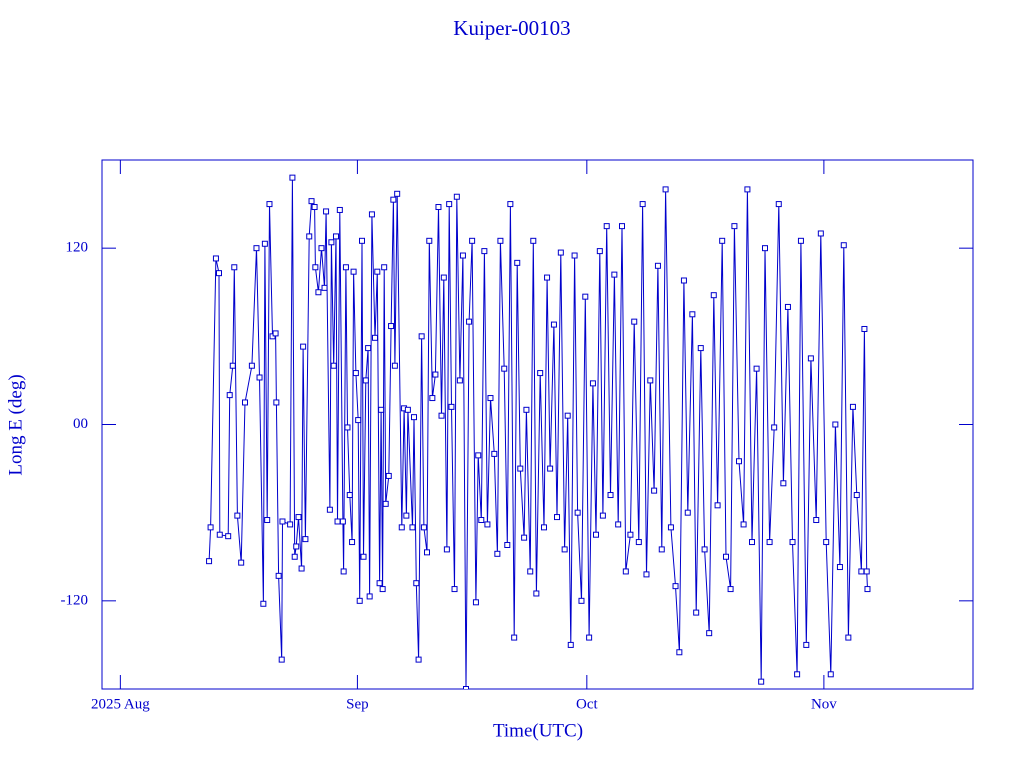 The image size is (1024, 773). I want to click on y-tick-label: -120, so click(75, 600).